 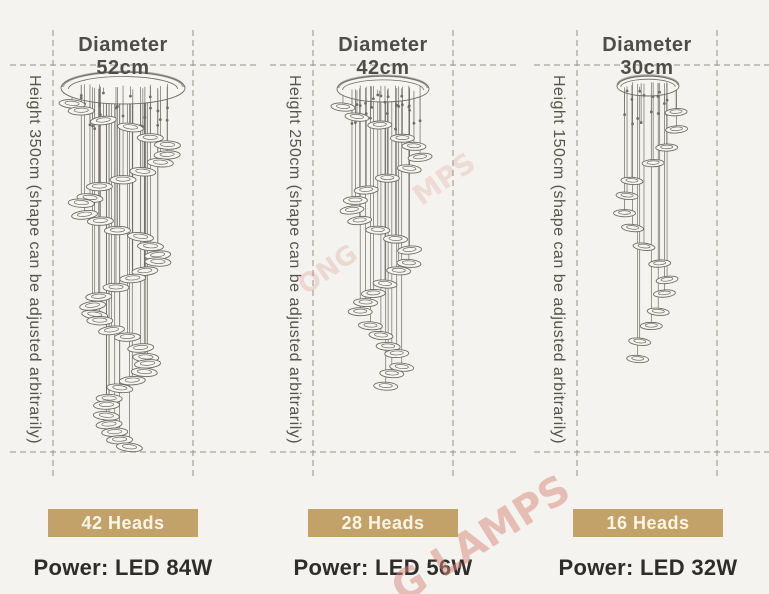 What do you see at coordinates (648, 567) in the screenshot?
I see `power-label: Power: LED 32W` at bounding box center [648, 567].